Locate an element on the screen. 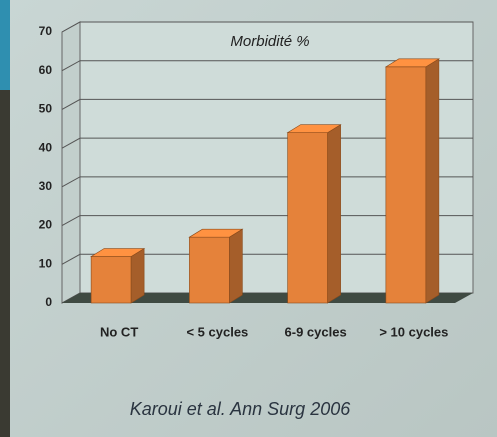 The height and width of the screenshot is (437, 497). y-tick-label: 10 is located at coordinates (46, 263).